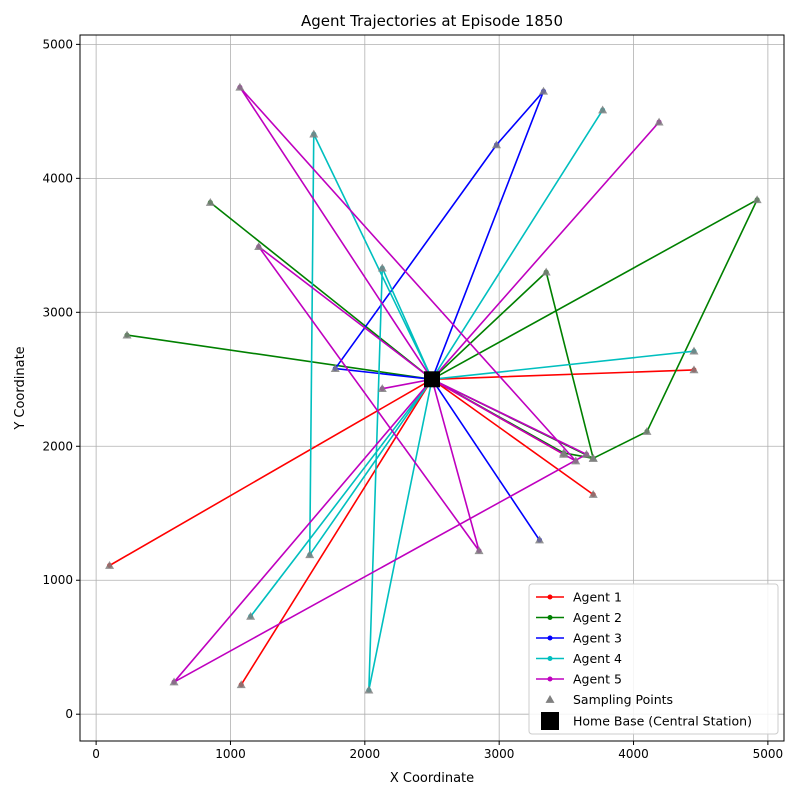 The height and width of the screenshot is (800, 800). What do you see at coordinates (550, 721) in the screenshot?
I see `legend-home-base-marker` at bounding box center [550, 721].